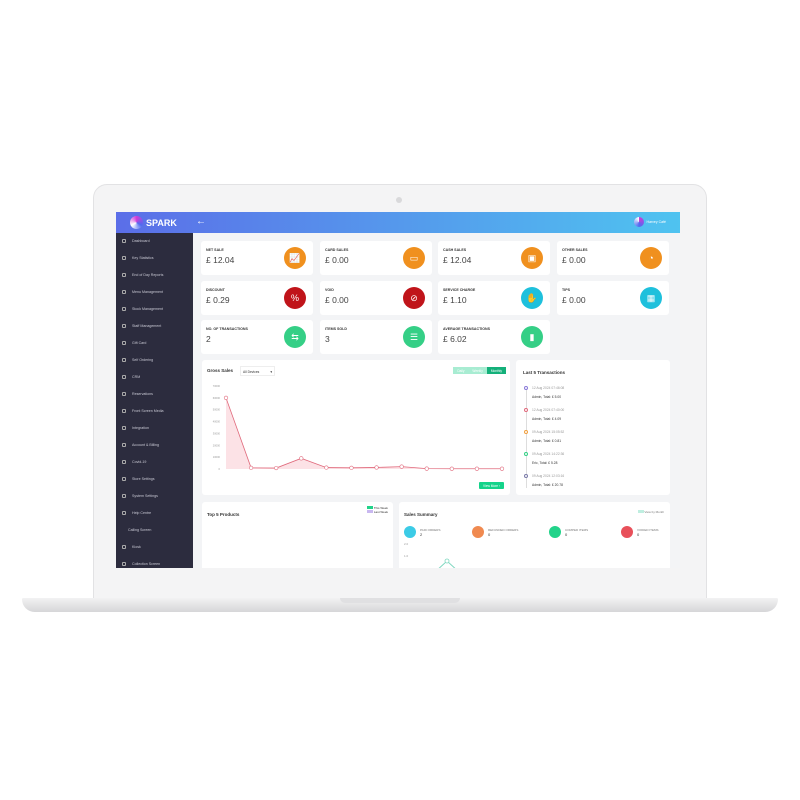  What do you see at coordinates (138, 479) in the screenshot?
I see `sidebar-item-store-settings: Store Settings` at bounding box center [138, 479].